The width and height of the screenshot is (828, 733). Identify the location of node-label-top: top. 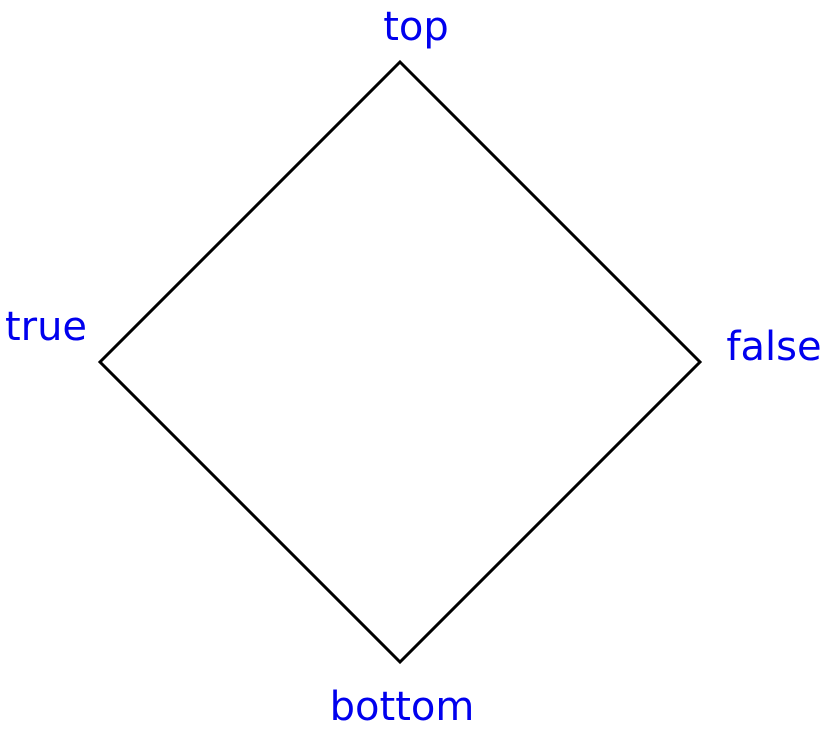
(416, 27).